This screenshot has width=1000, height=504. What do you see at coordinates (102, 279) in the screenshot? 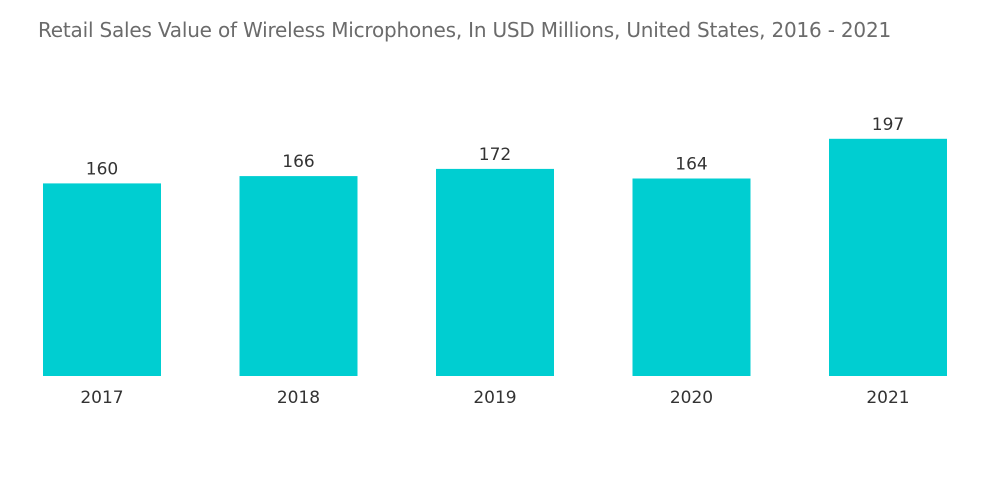
I see `bar-2017` at bounding box center [102, 279].